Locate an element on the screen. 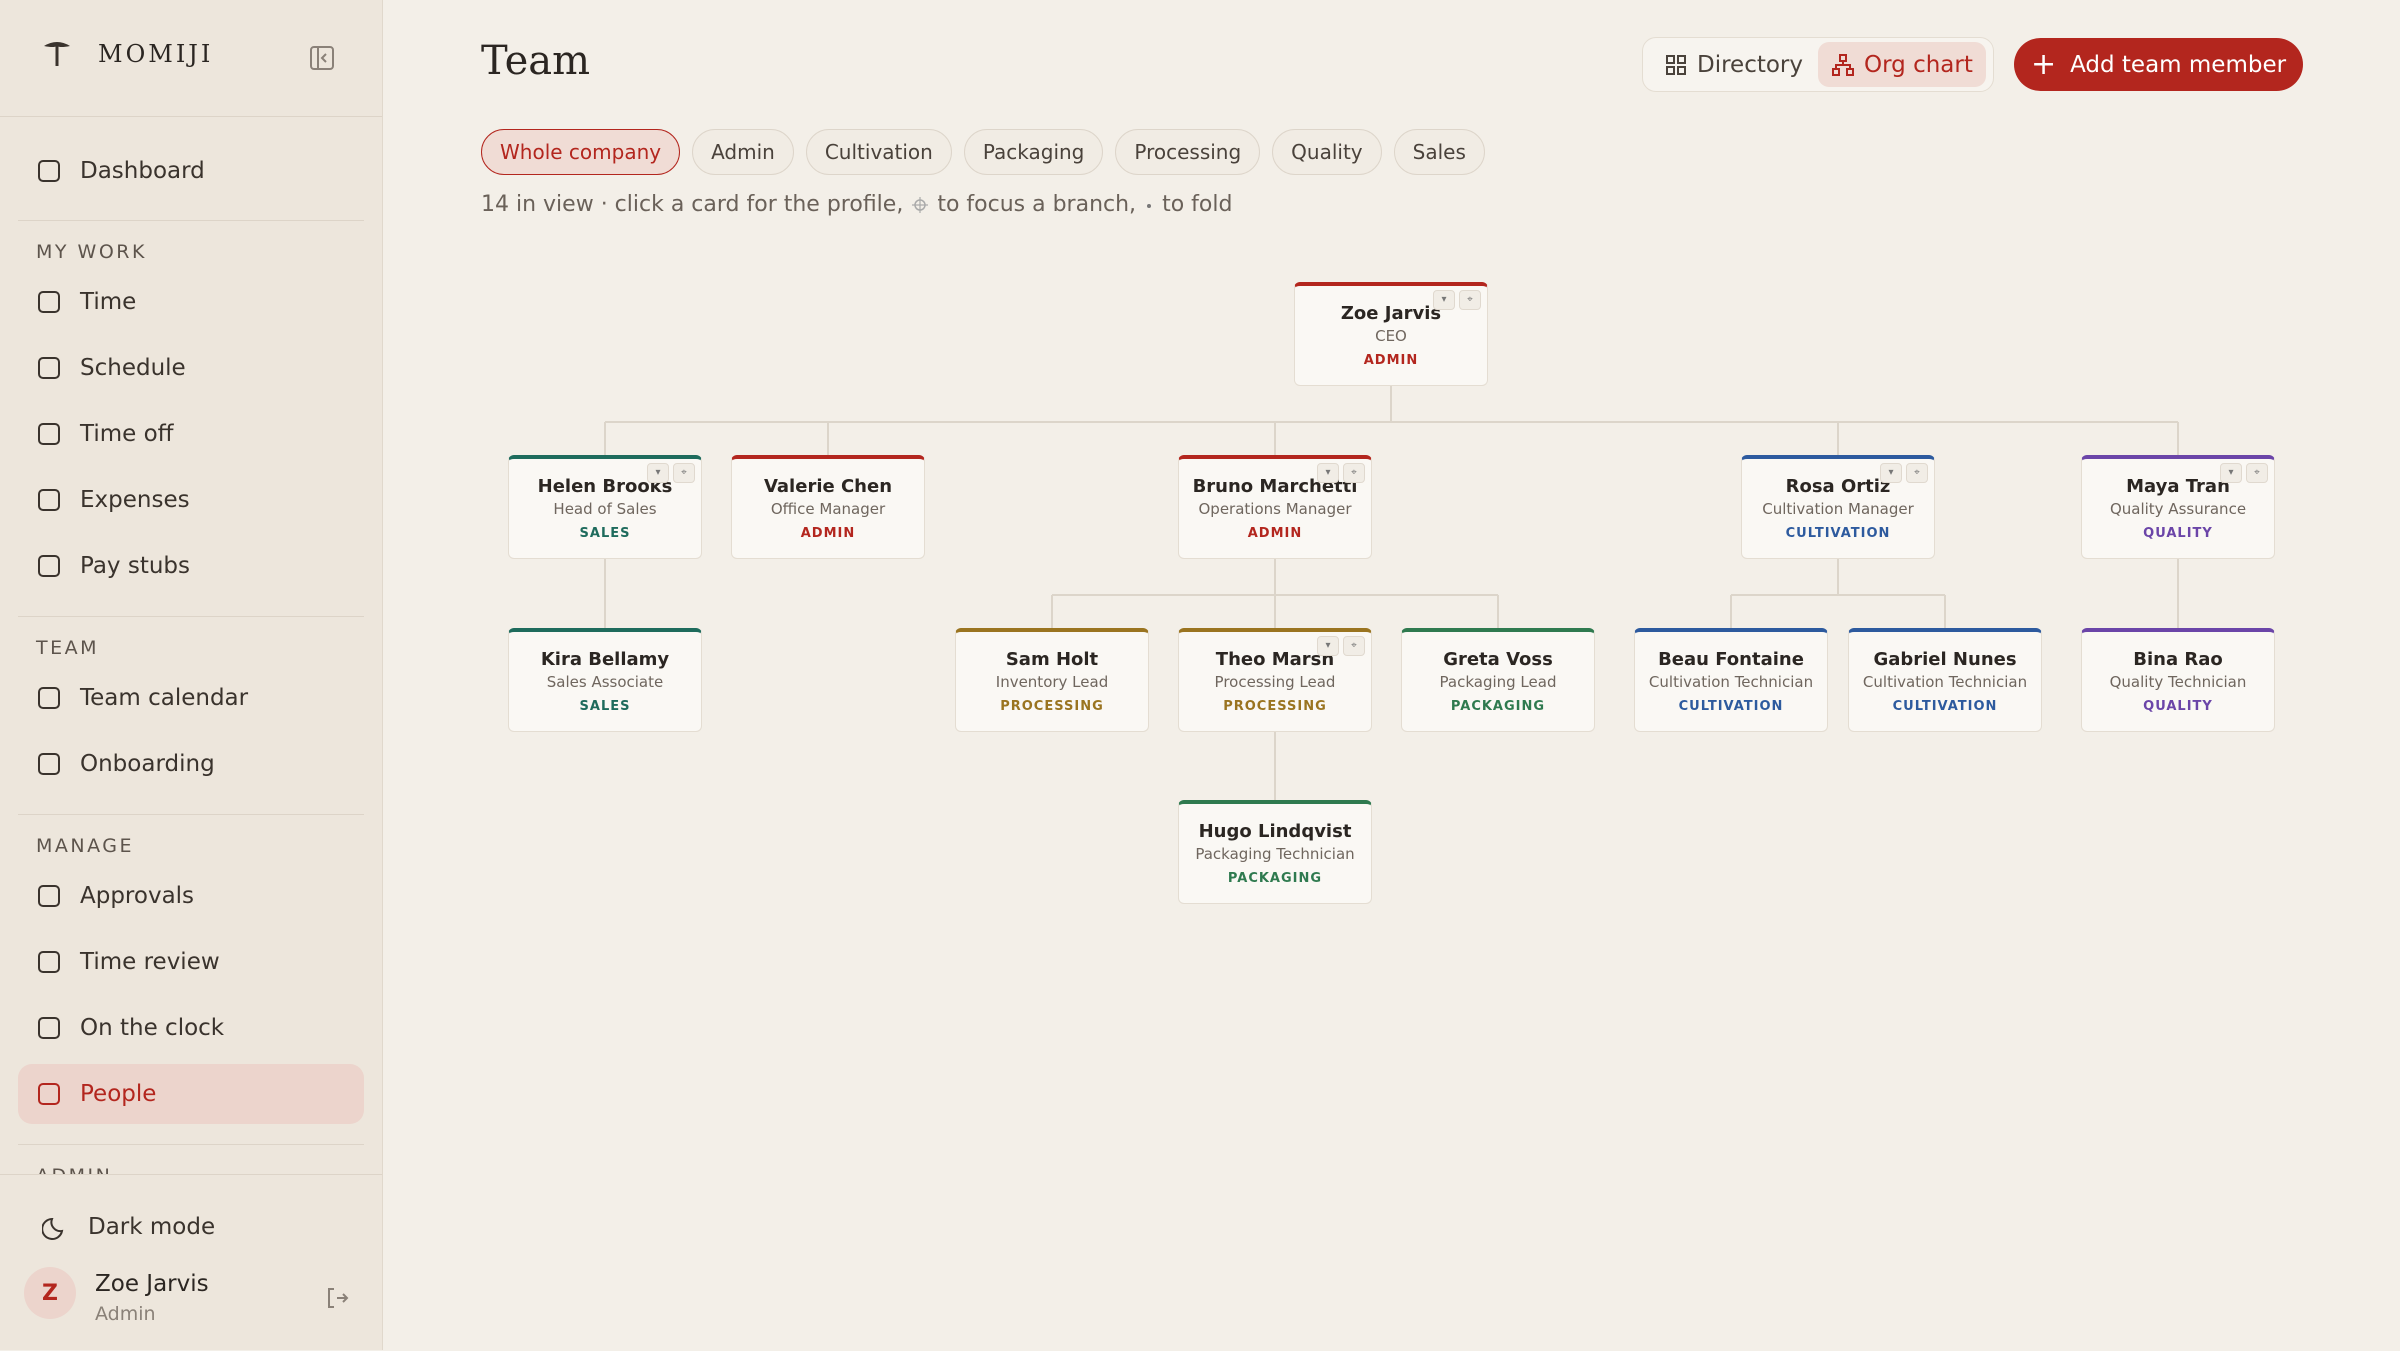  nav-item: On the clock is located at coordinates (191, 1028).